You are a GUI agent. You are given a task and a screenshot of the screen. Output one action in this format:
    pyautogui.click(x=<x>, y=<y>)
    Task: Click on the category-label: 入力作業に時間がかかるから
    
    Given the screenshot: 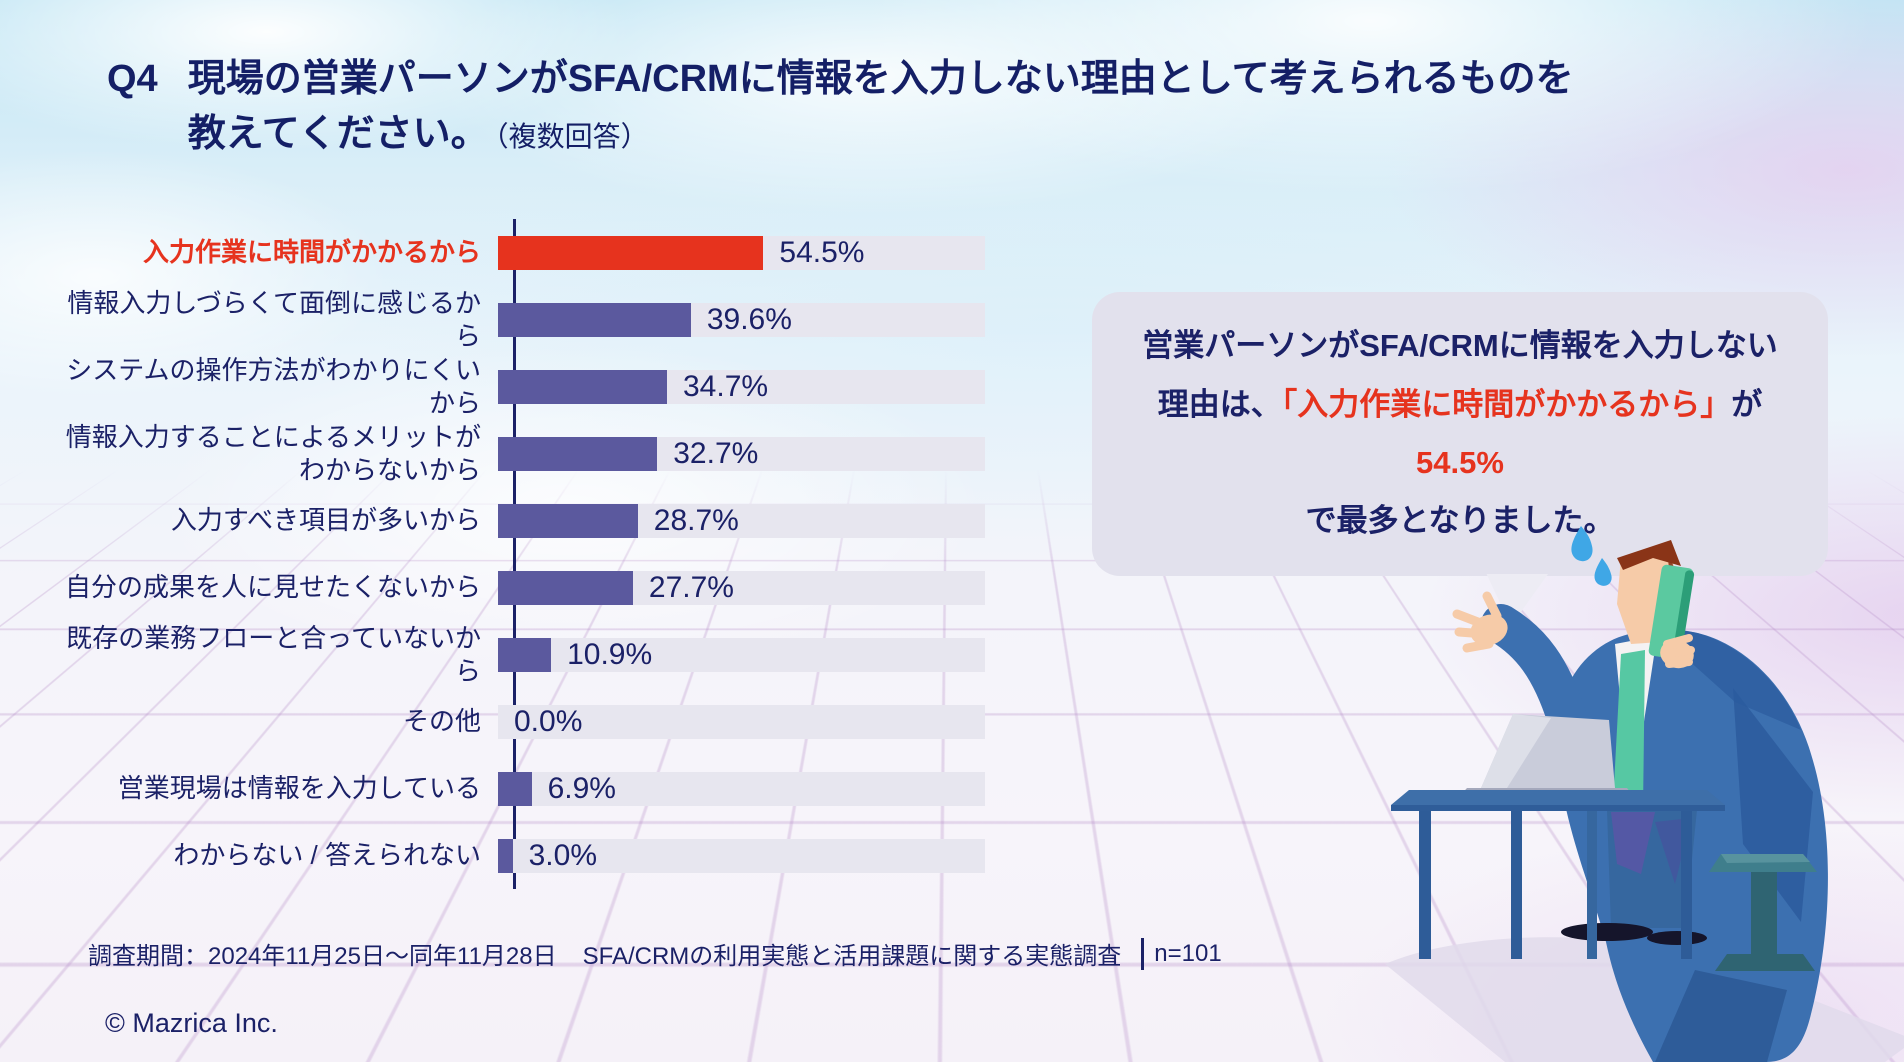 What is the action you would take?
    pyautogui.click(x=311, y=252)
    